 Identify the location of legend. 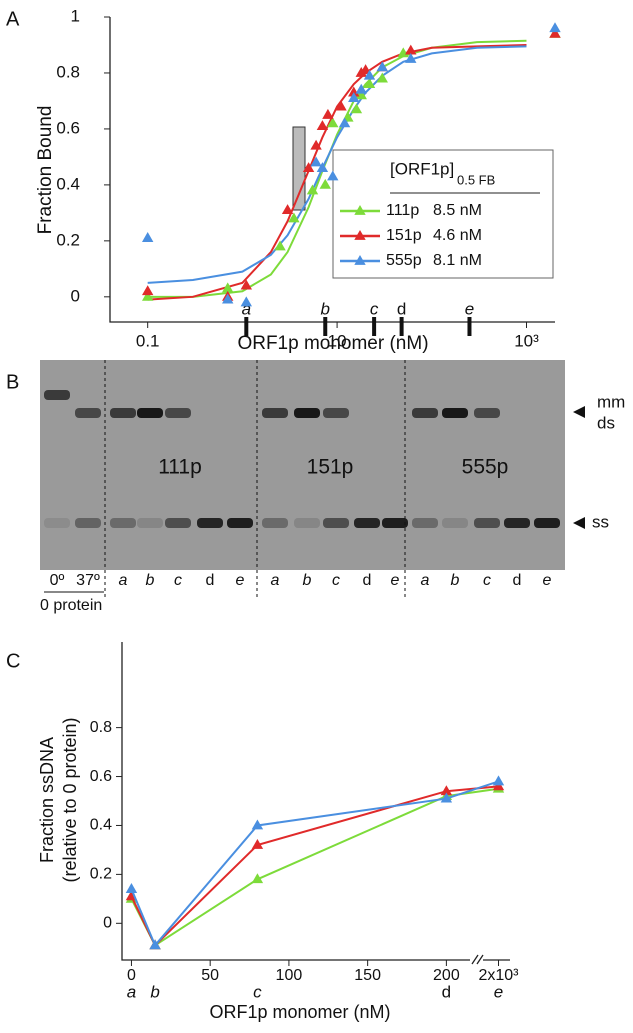
(443, 214).